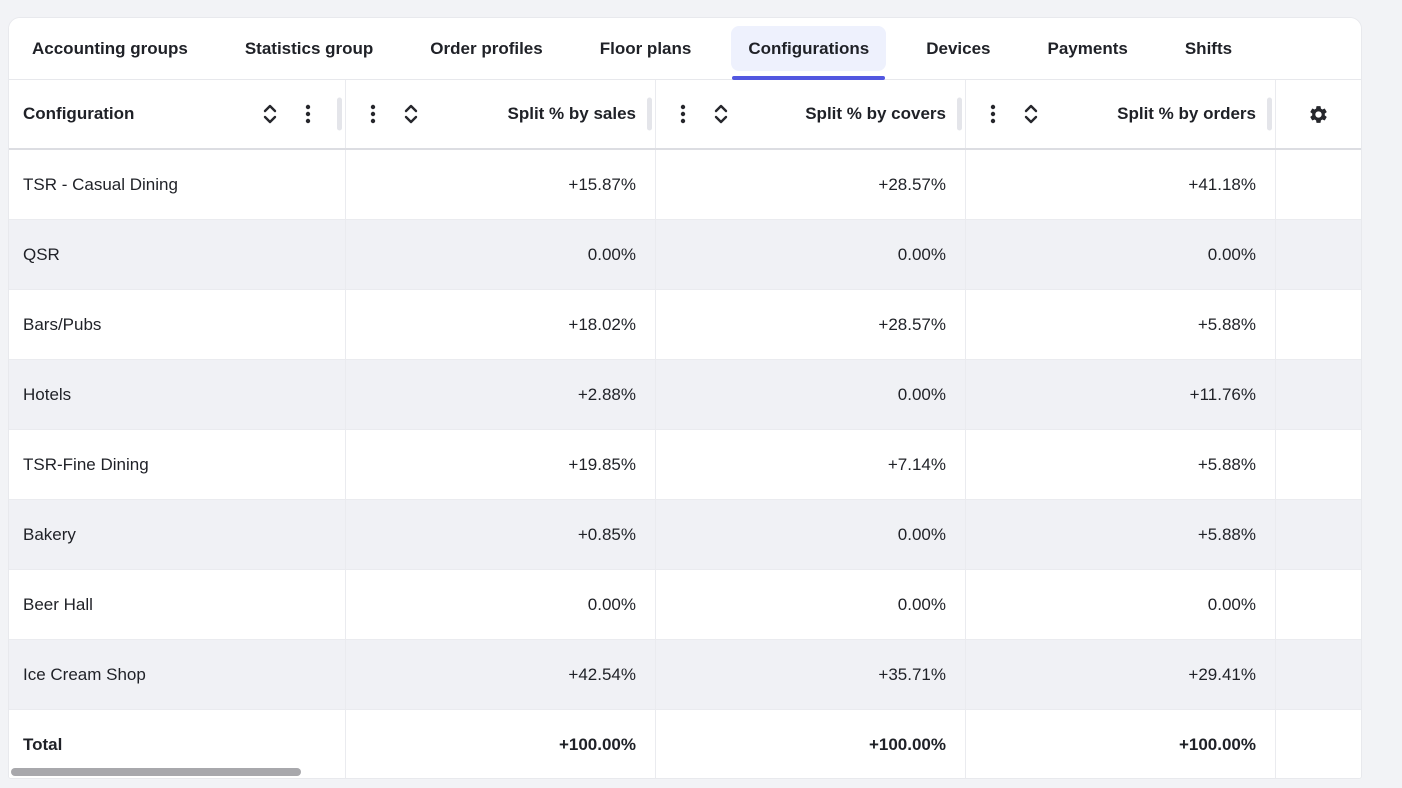 This screenshot has width=1402, height=788. I want to click on tab-statistics-group: Statistics group, so click(309, 48).